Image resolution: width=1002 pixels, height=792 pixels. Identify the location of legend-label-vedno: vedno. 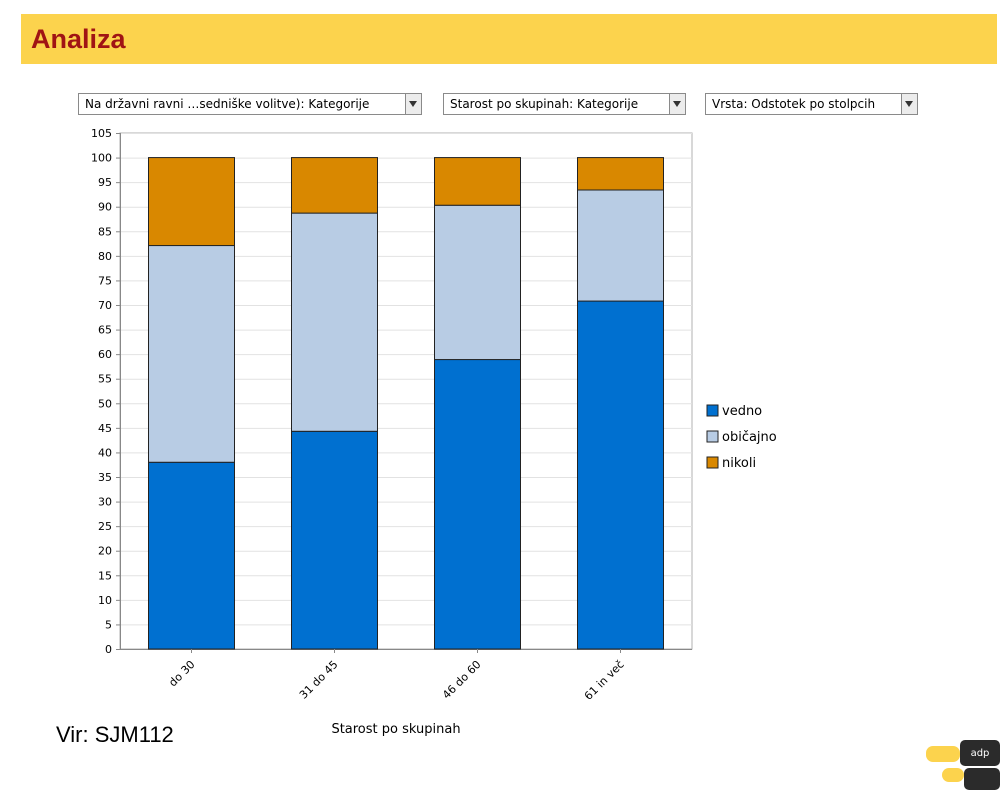
(742, 411).